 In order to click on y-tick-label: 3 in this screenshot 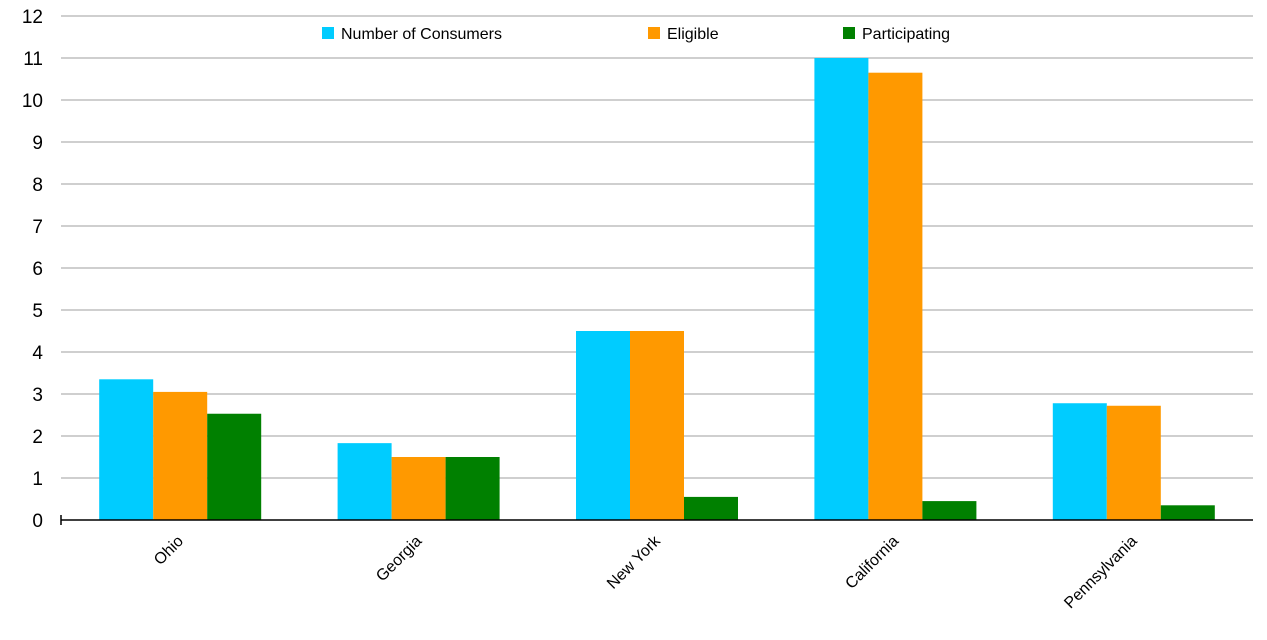, I will do `click(37, 395)`.